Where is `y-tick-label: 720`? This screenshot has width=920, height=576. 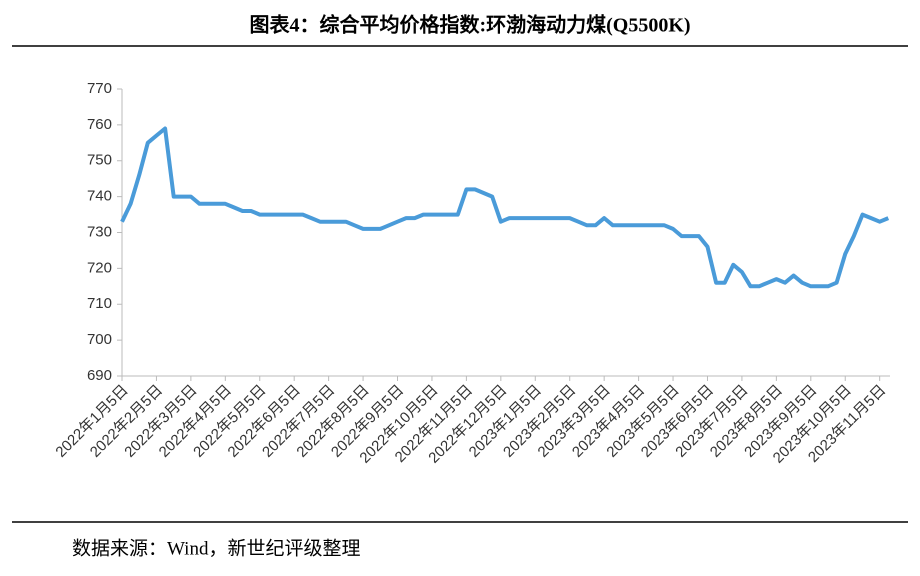
y-tick-label: 720 is located at coordinates (99, 267).